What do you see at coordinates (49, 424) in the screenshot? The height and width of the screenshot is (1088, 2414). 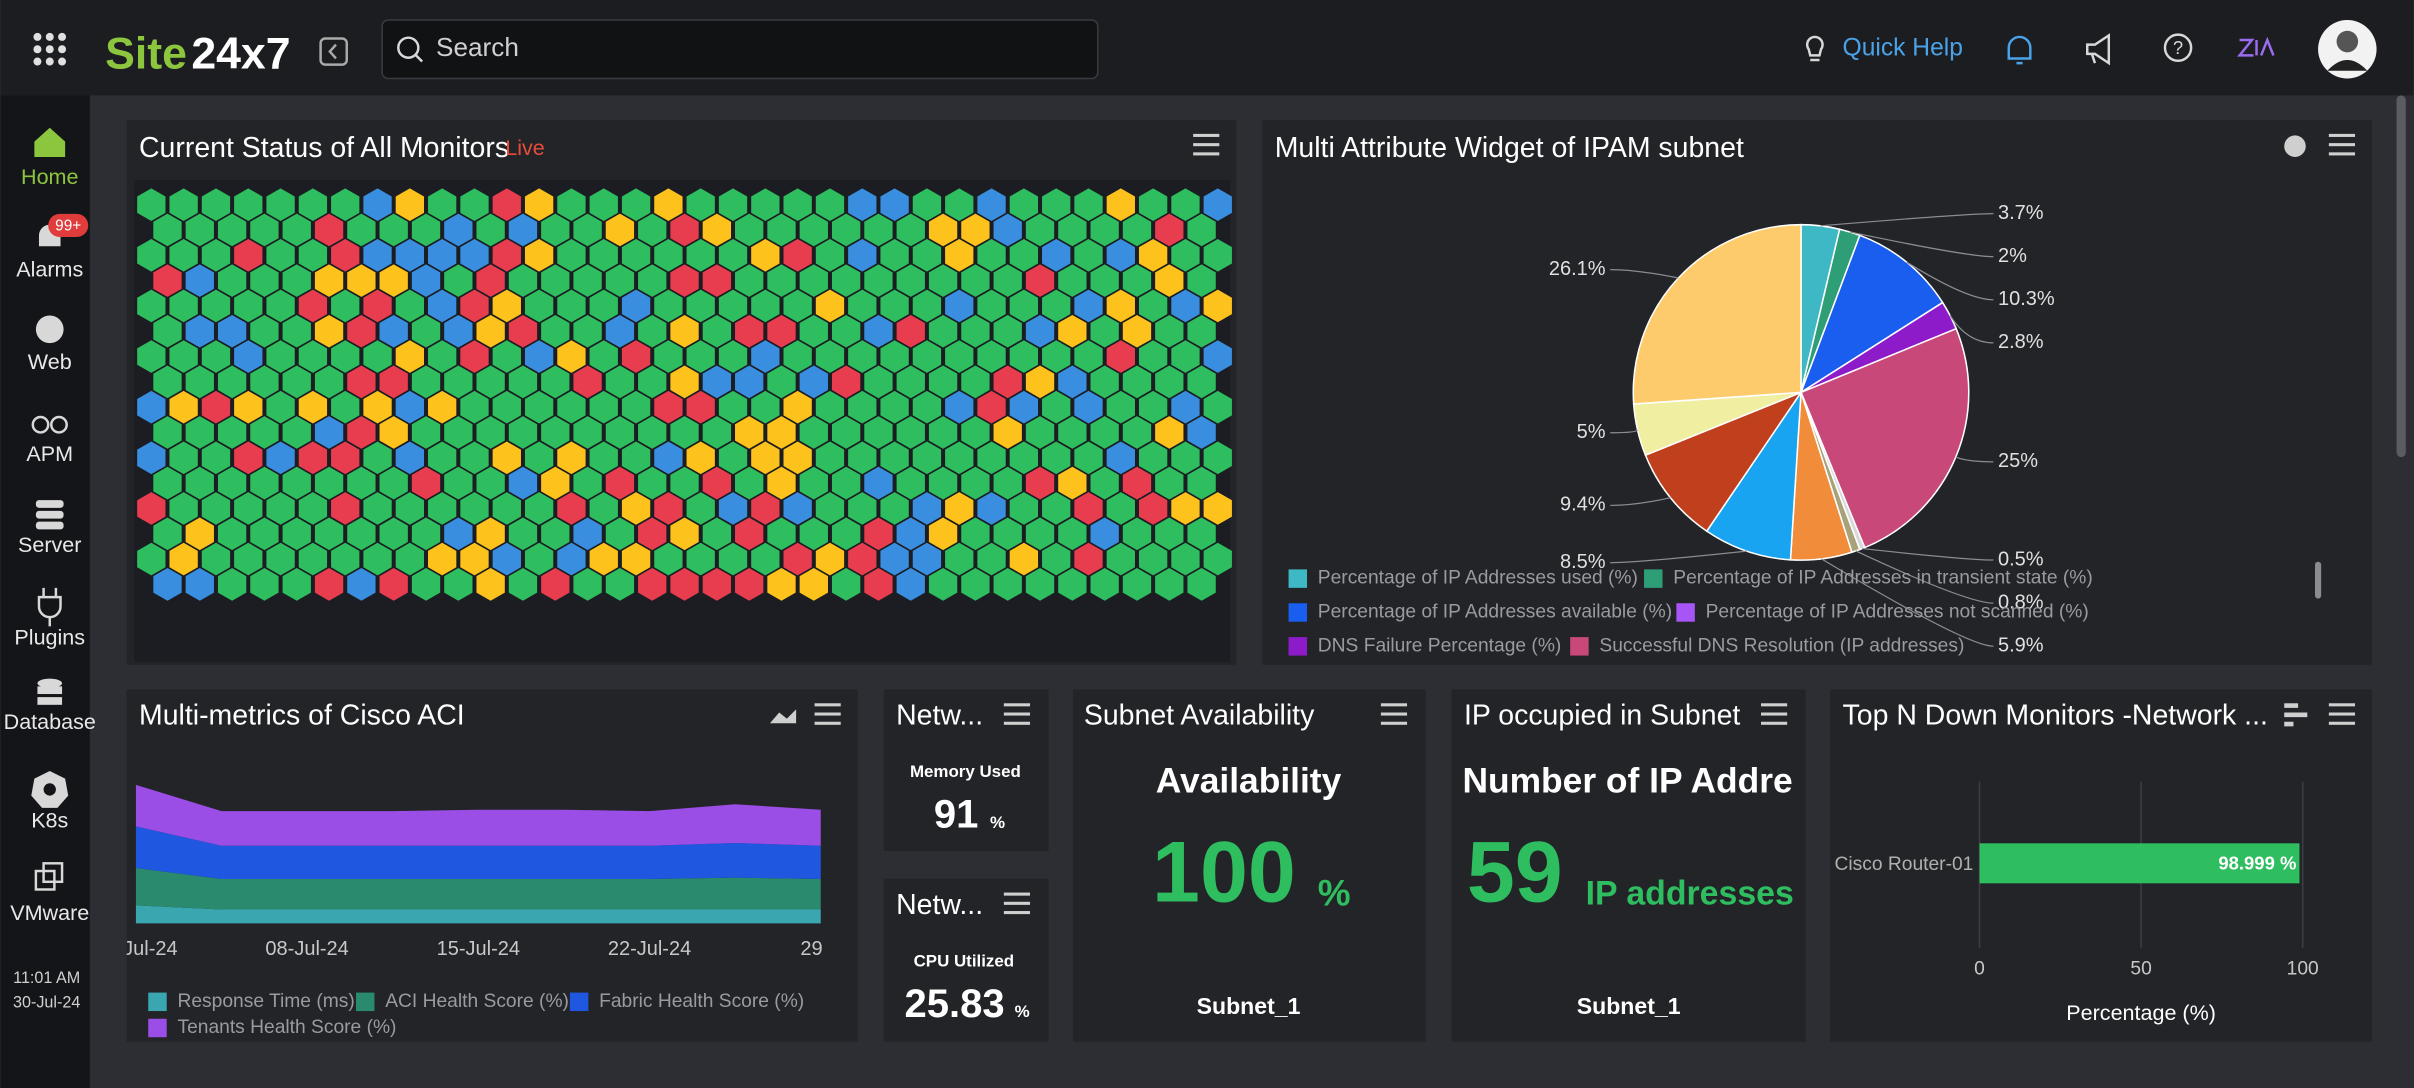 I see `apm-icon` at bounding box center [49, 424].